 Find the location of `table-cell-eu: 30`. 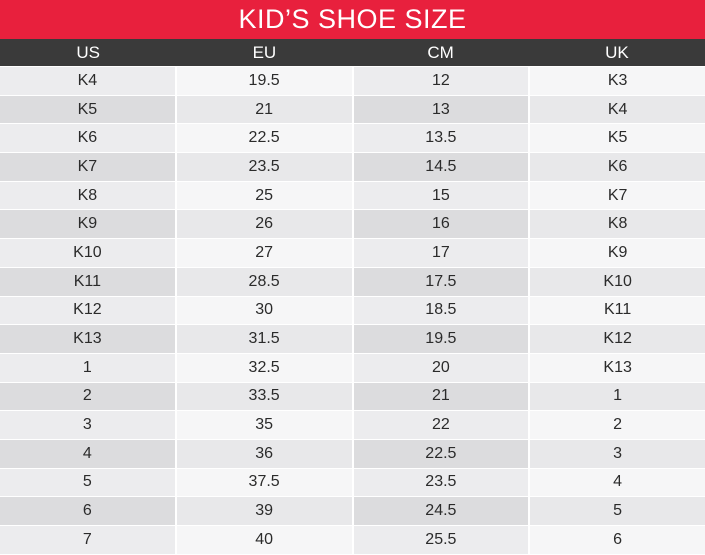

table-cell-eu: 30 is located at coordinates (265, 310).